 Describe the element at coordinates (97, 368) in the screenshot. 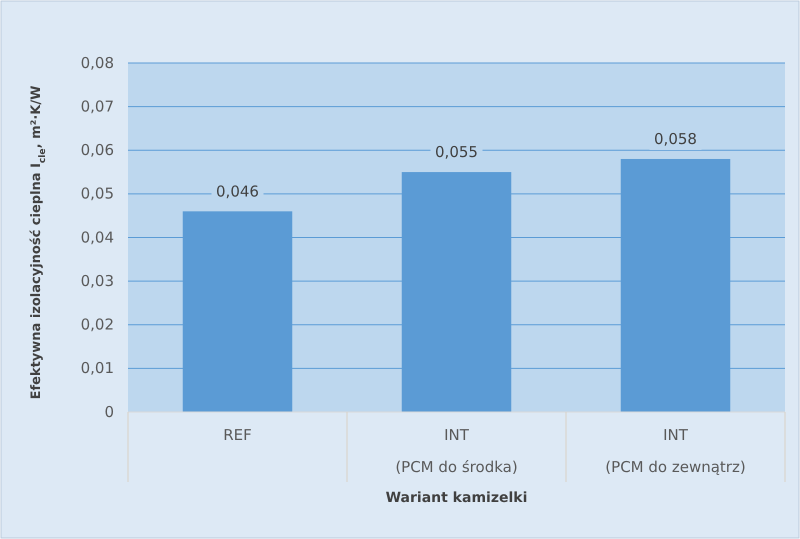

I see `y-tick-label: 0,01` at that location.